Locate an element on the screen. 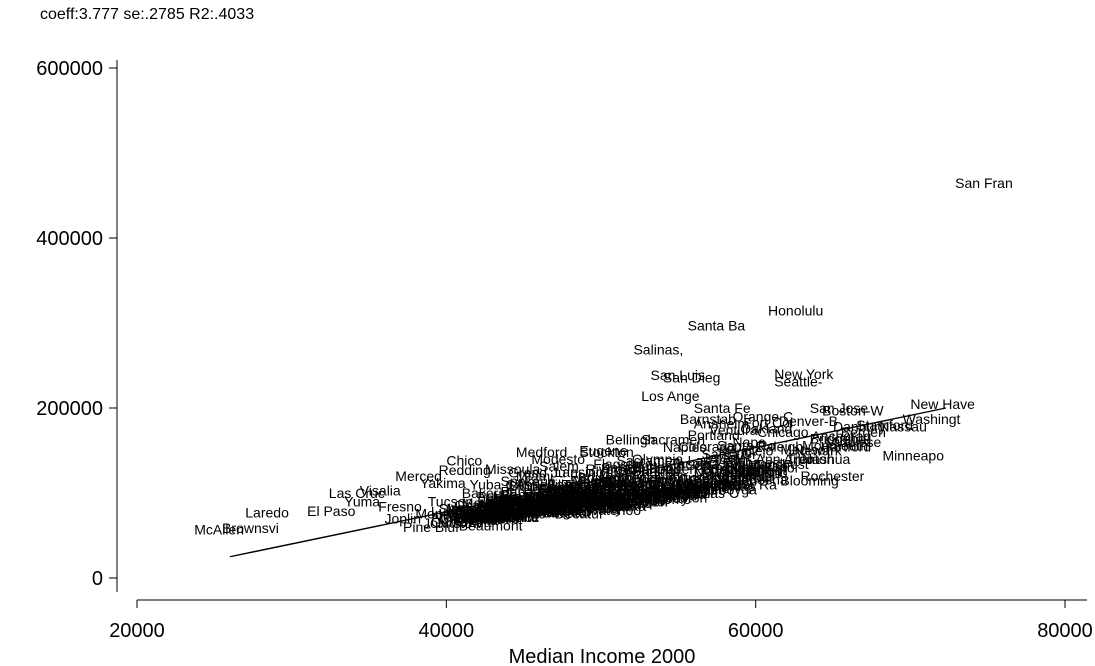  point-label: Olympia is located at coordinates (658, 459).